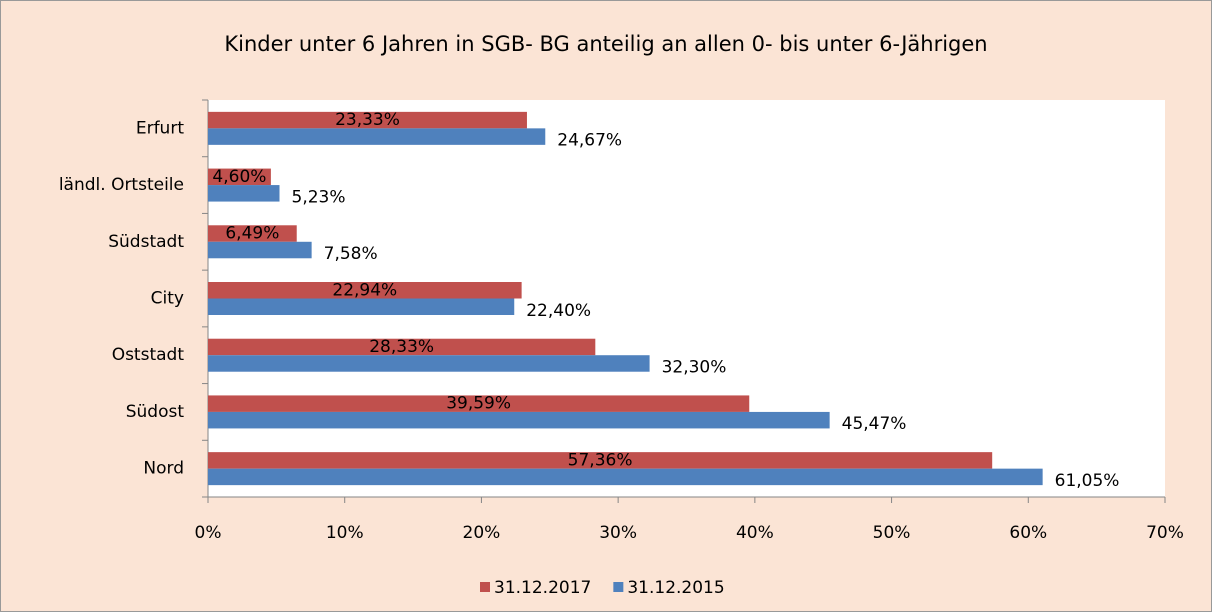 The image size is (1212, 612). I want to click on data-label: 45,47%, so click(874, 424).